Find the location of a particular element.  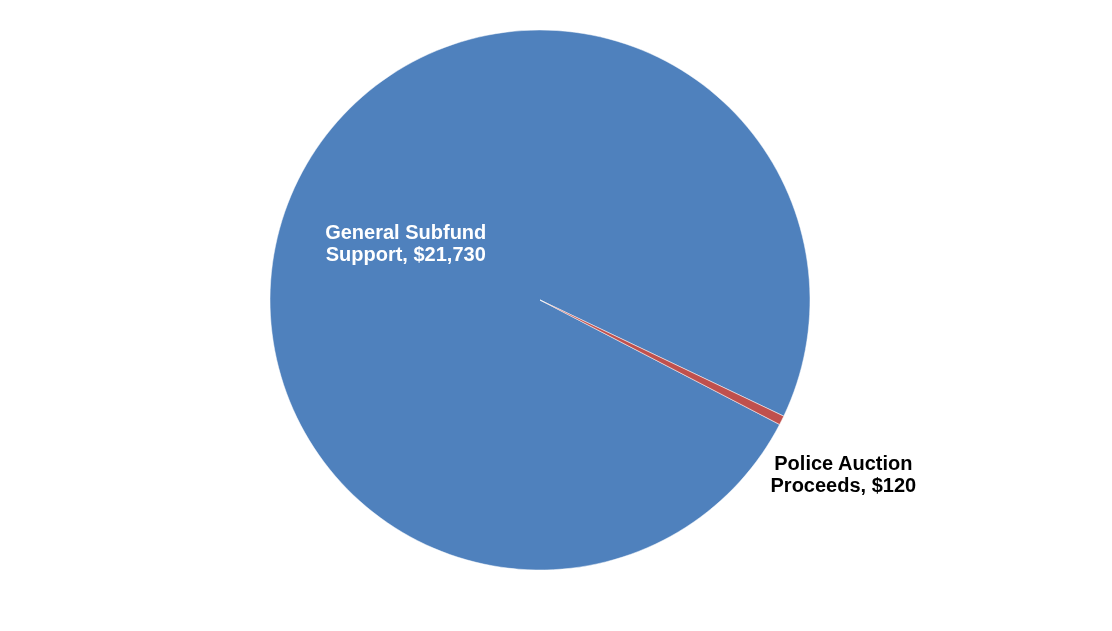

pie-slice is located at coordinates (661, 362).